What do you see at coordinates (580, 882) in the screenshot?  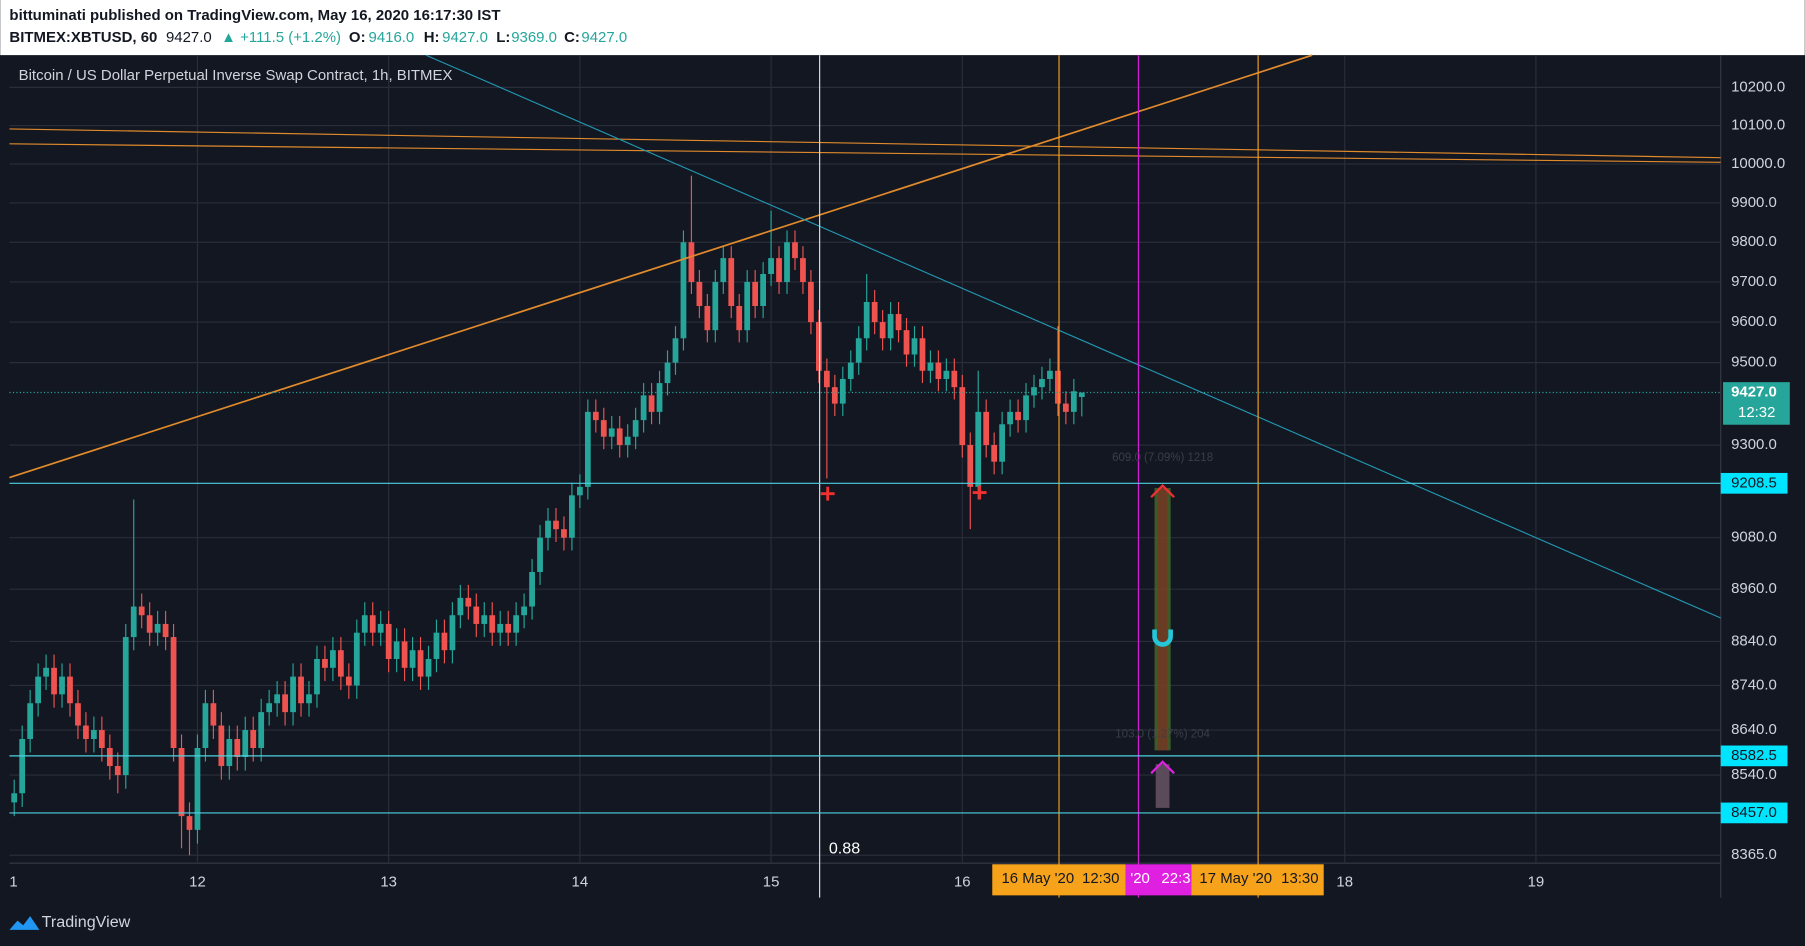 I see `x-tick-label: 14` at bounding box center [580, 882].